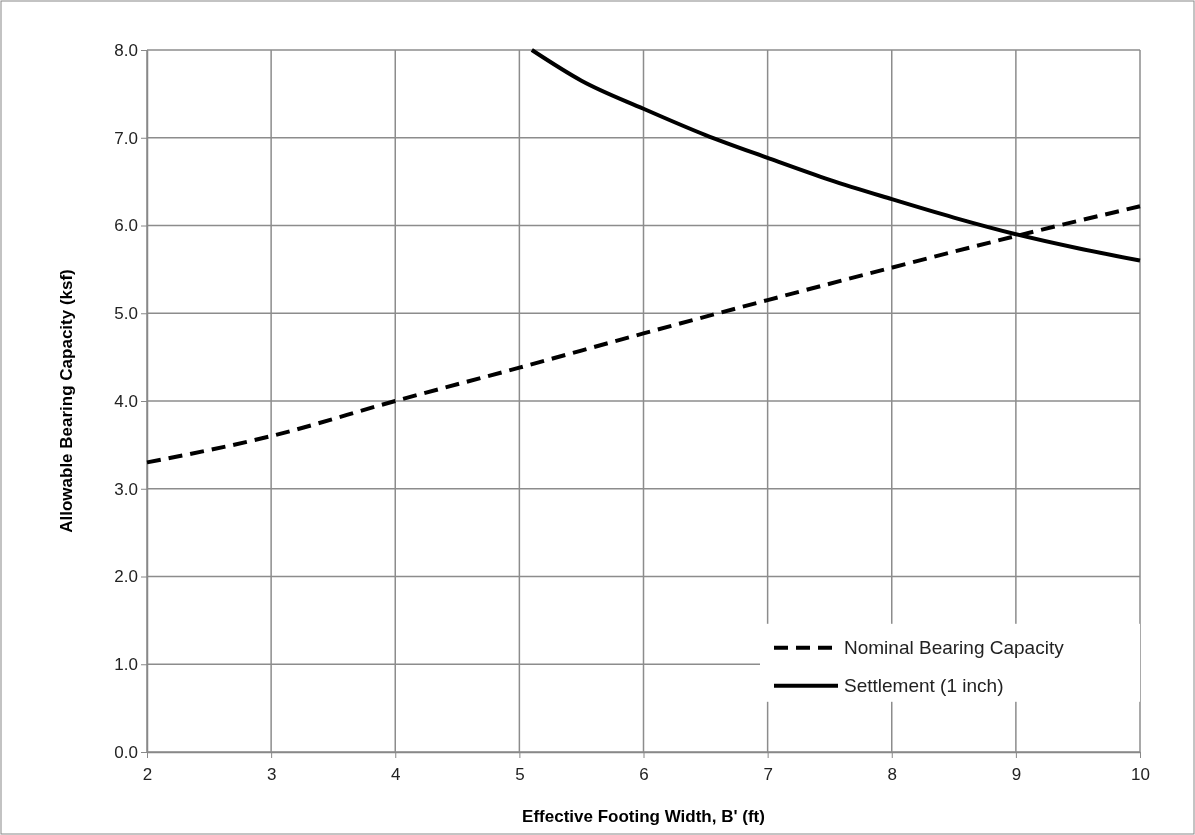 This screenshot has width=1195, height=835. Describe the element at coordinates (924, 685) in the screenshot. I see `legend-label: Settlement (1 inch)` at that location.